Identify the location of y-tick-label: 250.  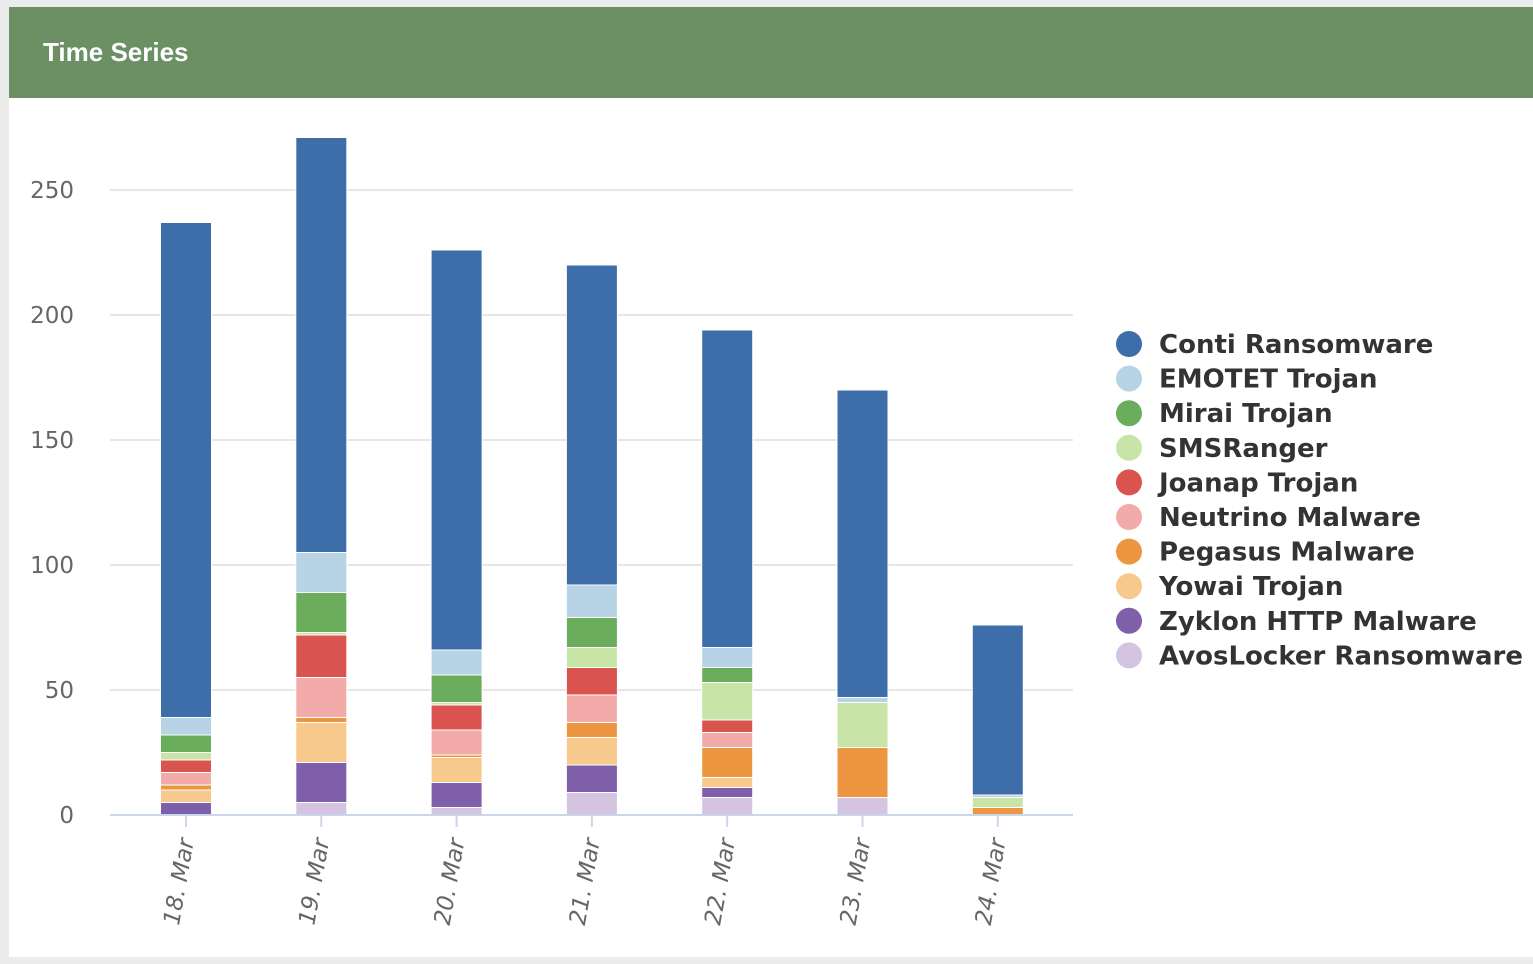
(52, 191).